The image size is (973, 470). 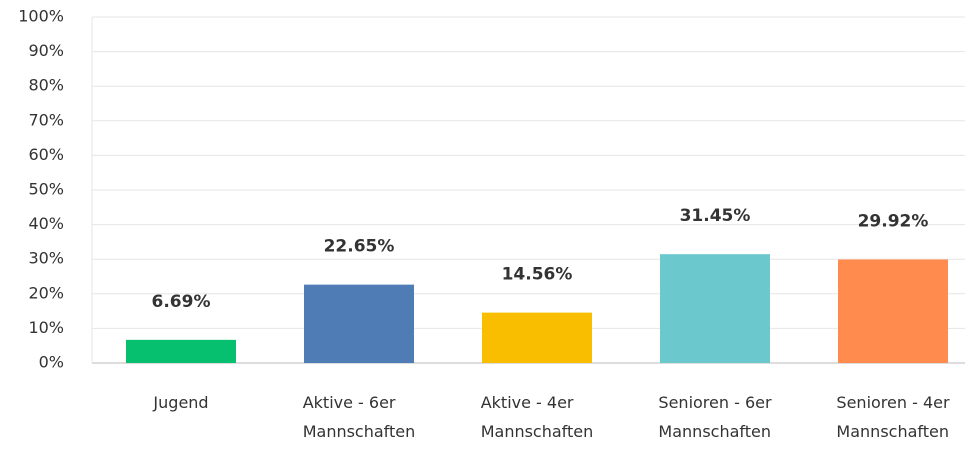 I want to click on value-label: 31.45%, so click(x=715, y=216).